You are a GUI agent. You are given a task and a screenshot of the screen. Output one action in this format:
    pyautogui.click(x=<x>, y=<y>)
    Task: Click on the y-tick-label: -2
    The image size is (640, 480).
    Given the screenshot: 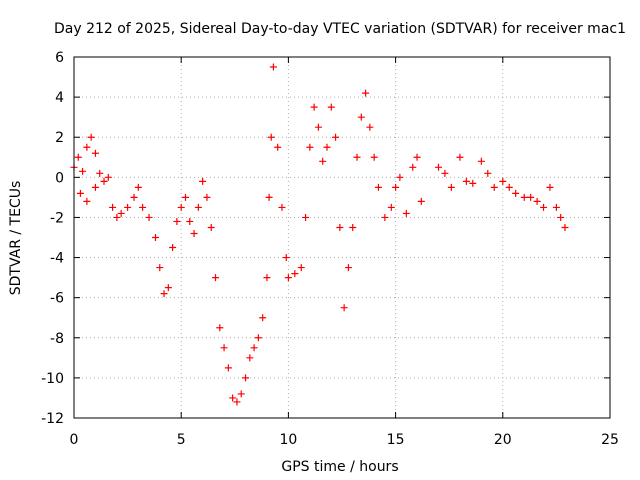 What is the action you would take?
    pyautogui.click(x=57, y=218)
    